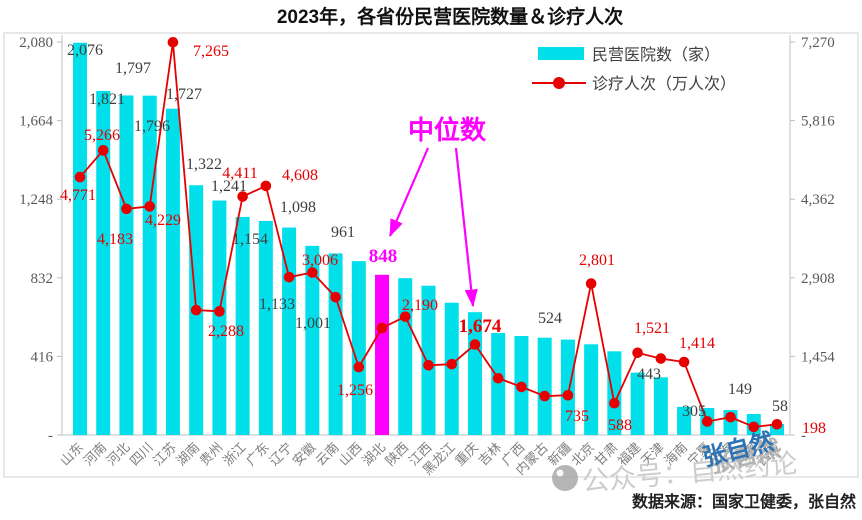 Image resolution: width=862 pixels, height=520 pixels. What do you see at coordinates (803, 436) in the screenshot?
I see `right-axis-tick-label: -` at bounding box center [803, 436].